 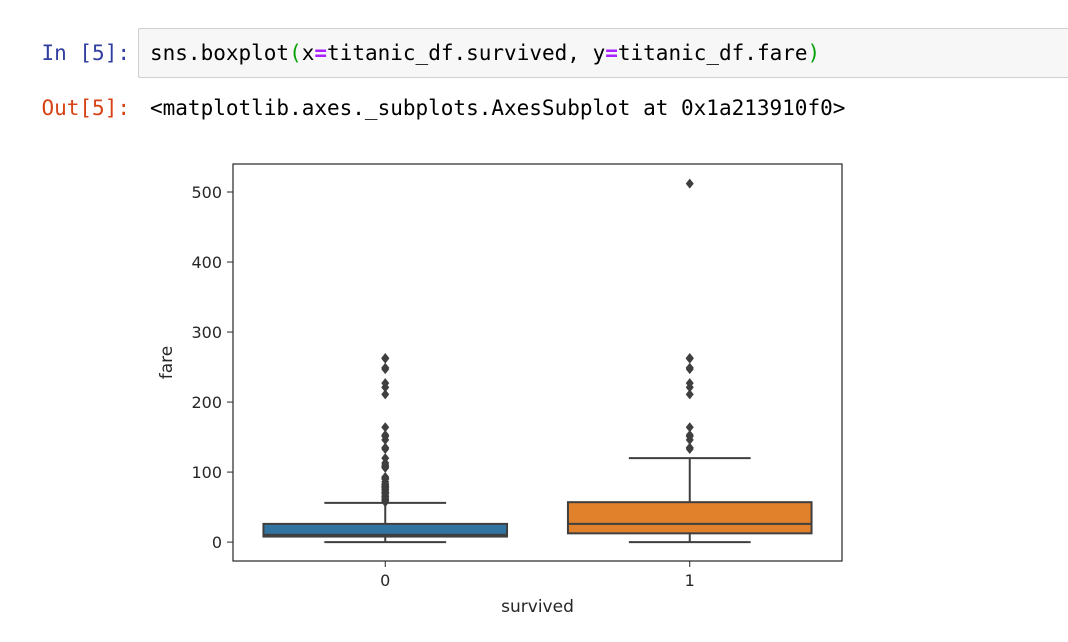 What do you see at coordinates (295, 53) in the screenshot?
I see `code-open-paren: (` at bounding box center [295, 53].